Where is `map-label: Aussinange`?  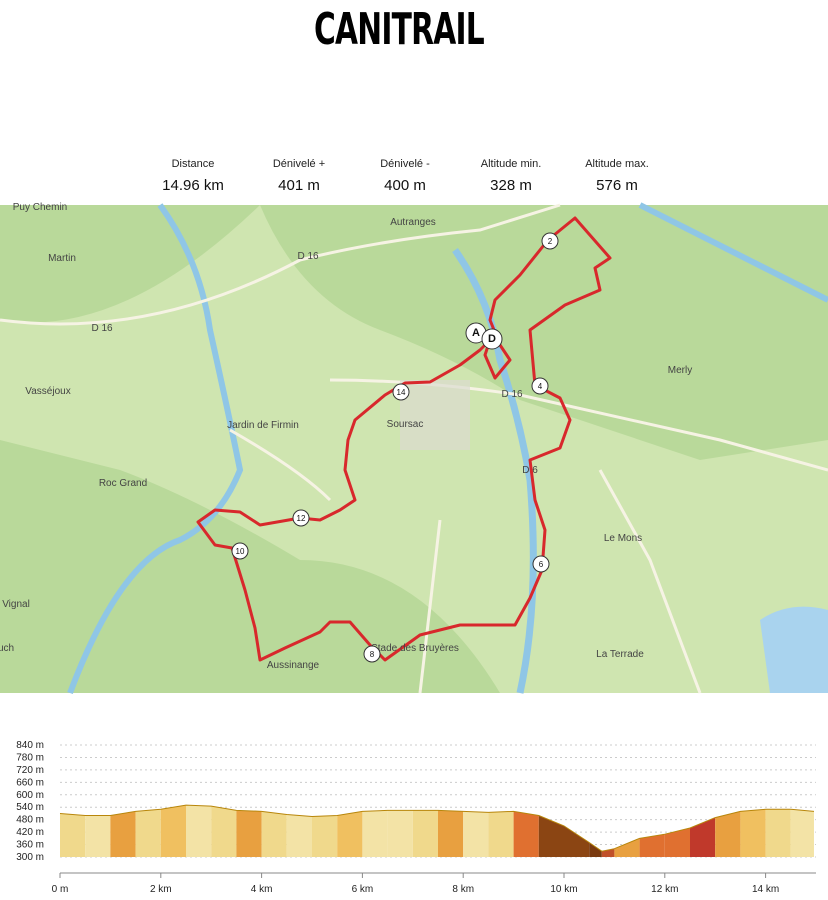
map-label: Aussinange is located at coordinates (293, 665).